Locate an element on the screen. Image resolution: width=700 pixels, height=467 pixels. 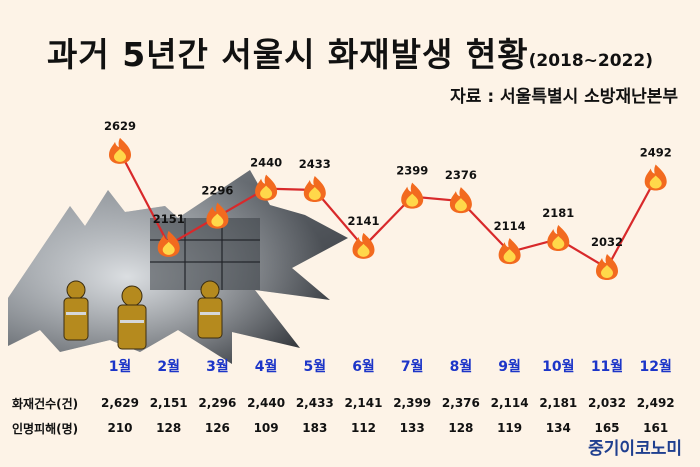
casualties-cell: 161 is located at coordinates (655, 428).